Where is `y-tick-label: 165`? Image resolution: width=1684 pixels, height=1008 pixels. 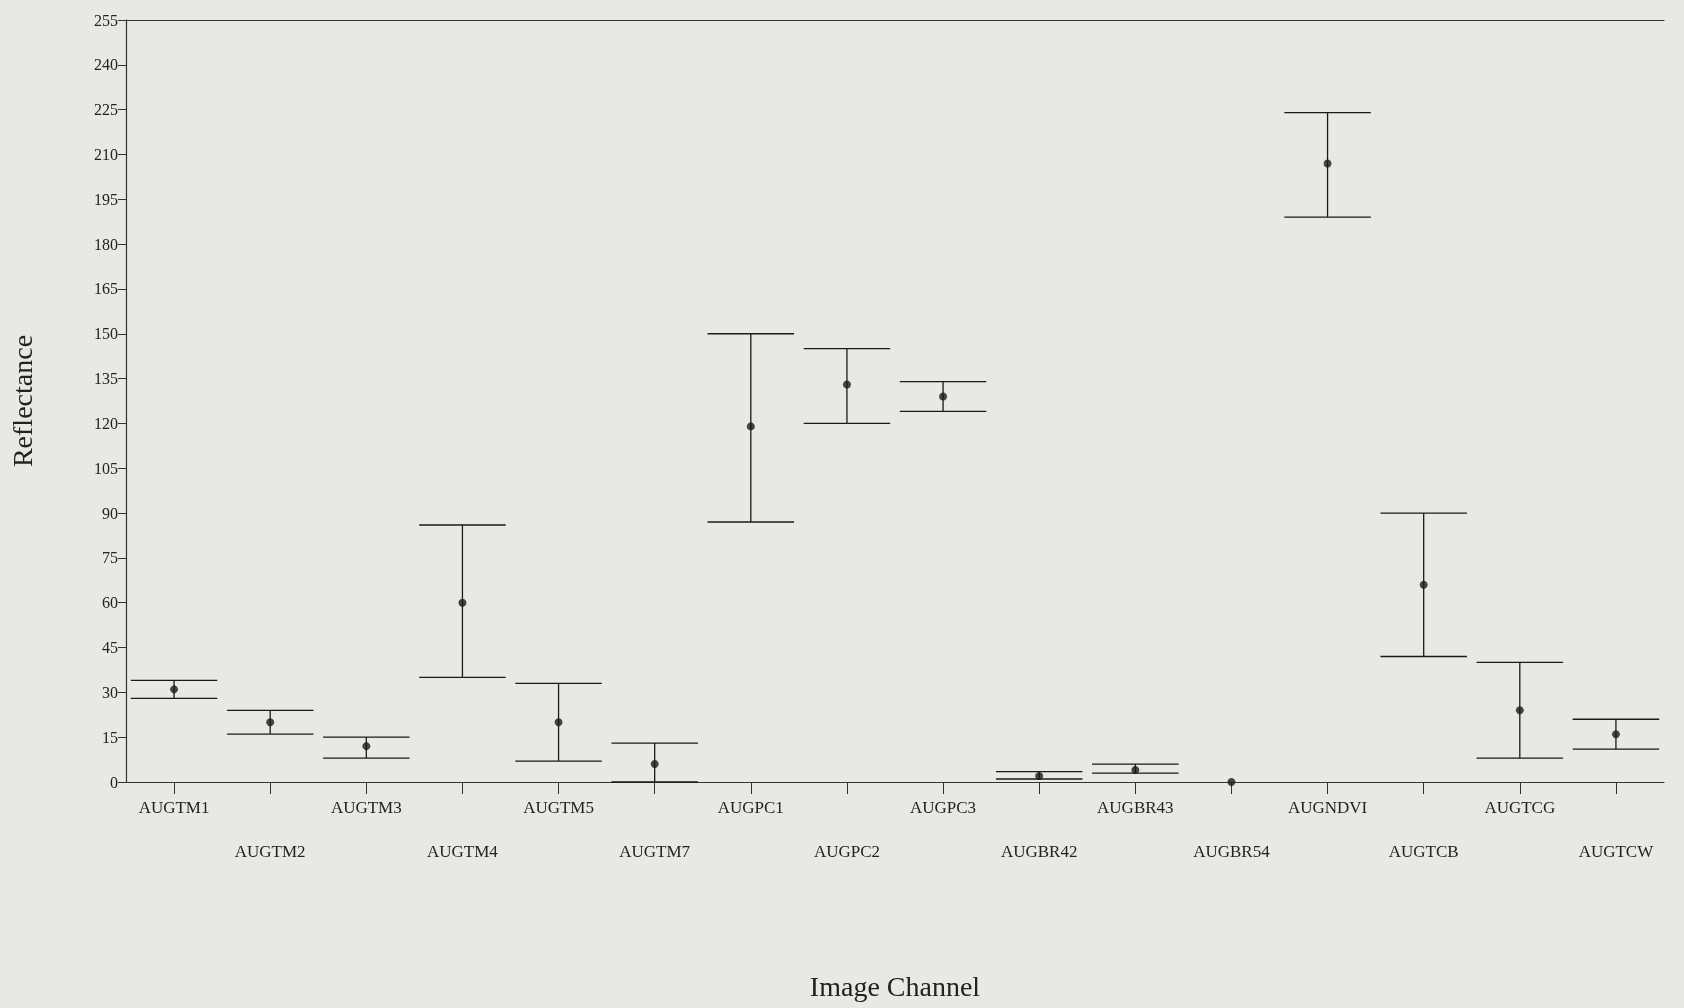
y-tick-label: 165 is located at coordinates (106, 289).